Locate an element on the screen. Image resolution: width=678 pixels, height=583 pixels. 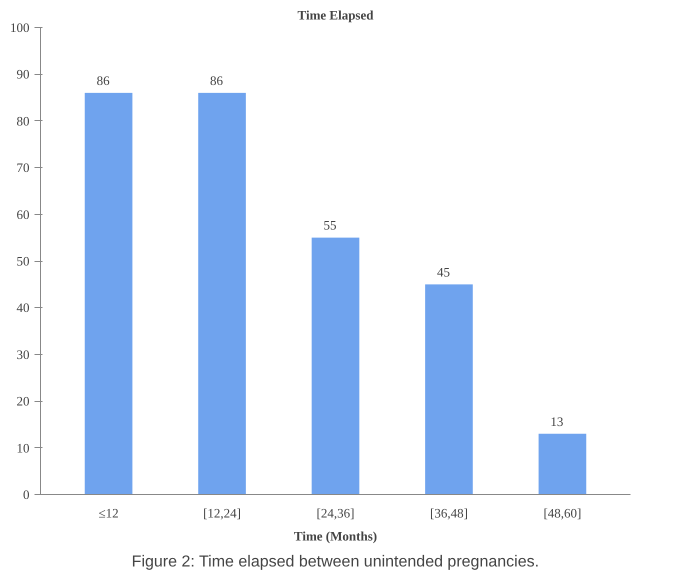
y-tick-label: 30 is located at coordinates (23, 354).